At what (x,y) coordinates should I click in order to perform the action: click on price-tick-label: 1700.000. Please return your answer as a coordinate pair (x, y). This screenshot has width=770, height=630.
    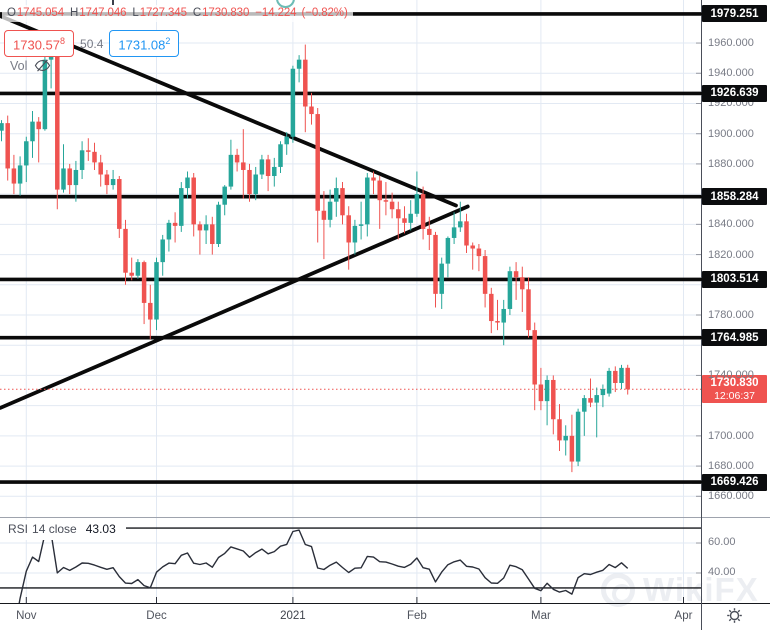
    Looking at the image, I should click on (731, 435).